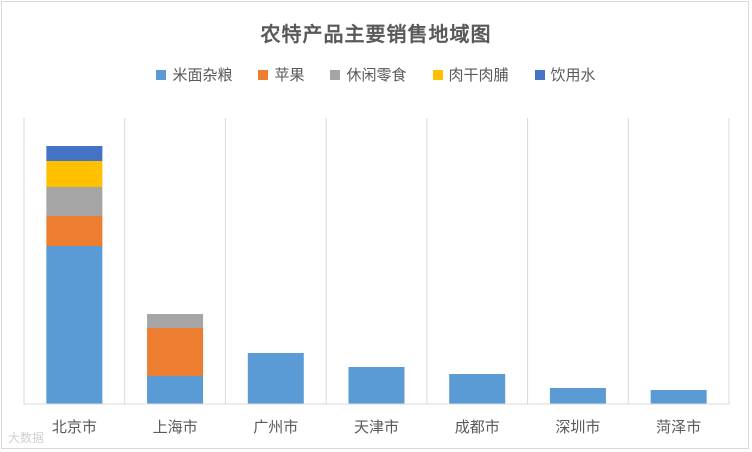 The width and height of the screenshot is (752, 452). What do you see at coordinates (477, 427) in the screenshot?
I see `x-tick-label: 成都市` at bounding box center [477, 427].